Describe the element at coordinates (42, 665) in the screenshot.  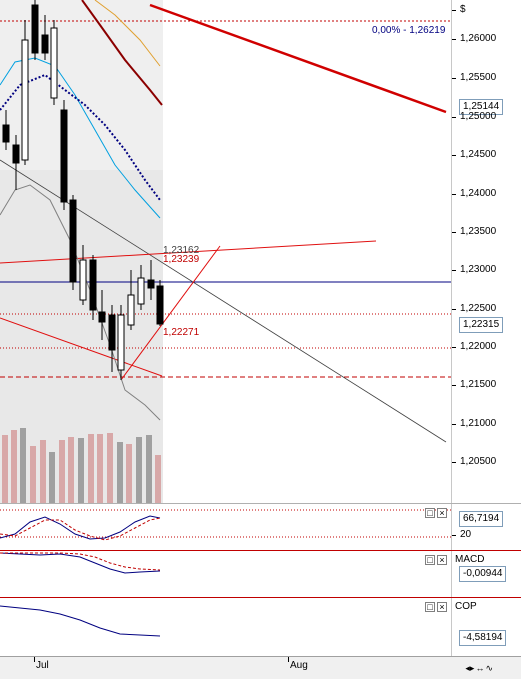
I see `time-label-jul: Jul` at that location.